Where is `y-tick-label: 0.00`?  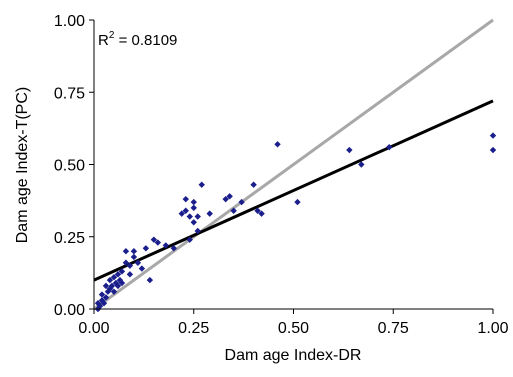
y-tick-label: 0.00 is located at coordinates (69, 310).